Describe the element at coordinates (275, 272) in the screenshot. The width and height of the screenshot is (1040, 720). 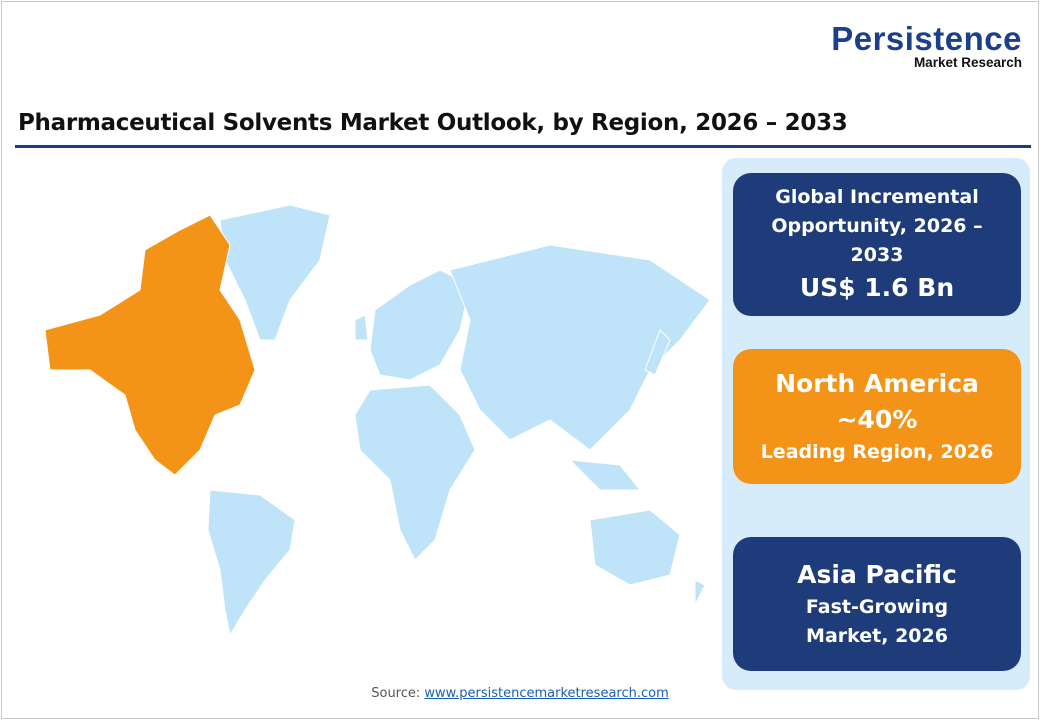
I see `greenland` at that location.